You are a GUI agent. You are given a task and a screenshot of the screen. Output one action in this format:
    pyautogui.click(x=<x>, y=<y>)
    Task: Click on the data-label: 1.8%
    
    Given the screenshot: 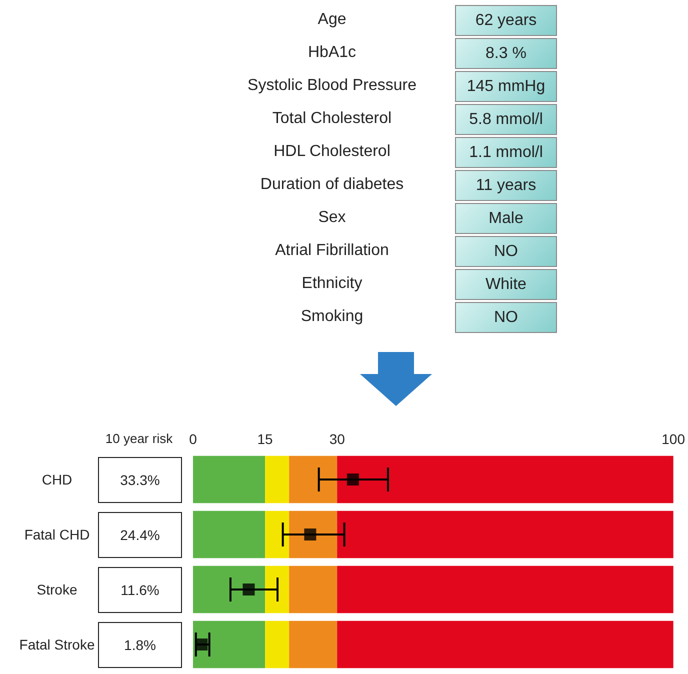 What is the action you would take?
    pyautogui.click(x=140, y=645)
    